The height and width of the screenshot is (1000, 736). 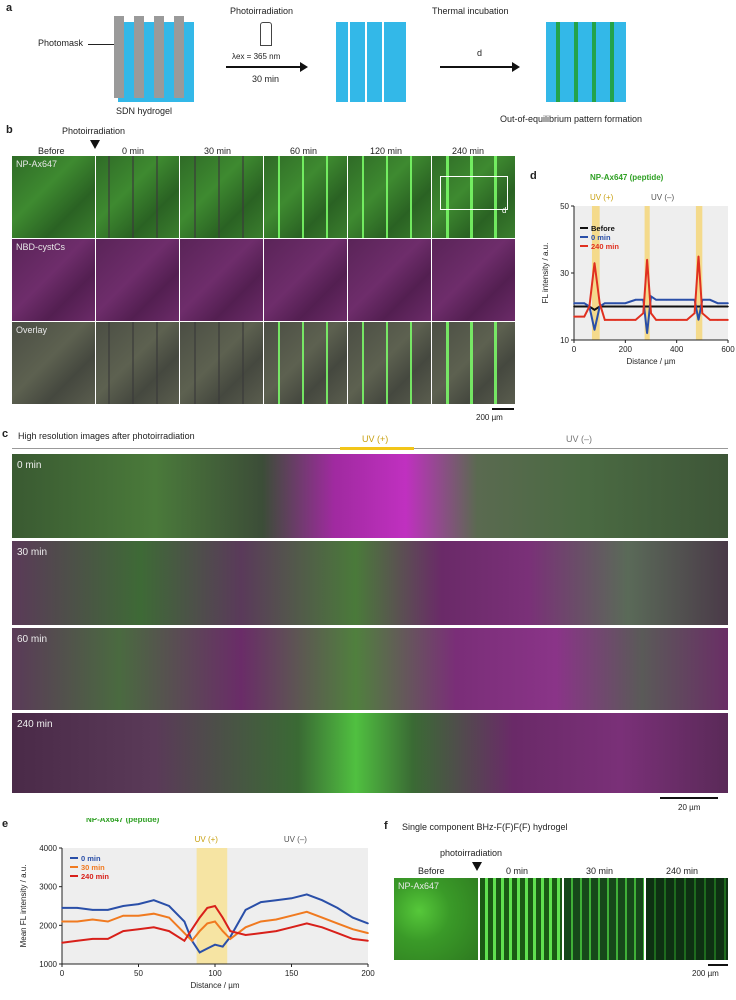 What do you see at coordinates (689, 798) in the screenshot?
I see `scalebar-c` at bounding box center [689, 798].